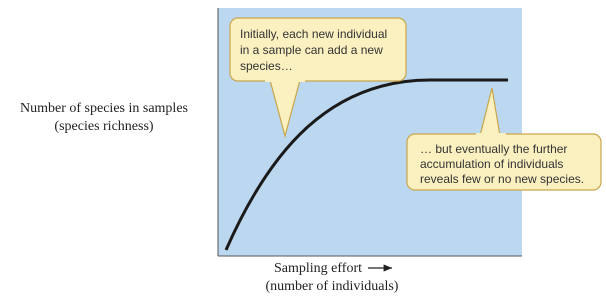 This screenshot has width=606, height=296. Describe the element at coordinates (103, 126) in the screenshot. I see `y-axis-label: (species richness)` at that location.